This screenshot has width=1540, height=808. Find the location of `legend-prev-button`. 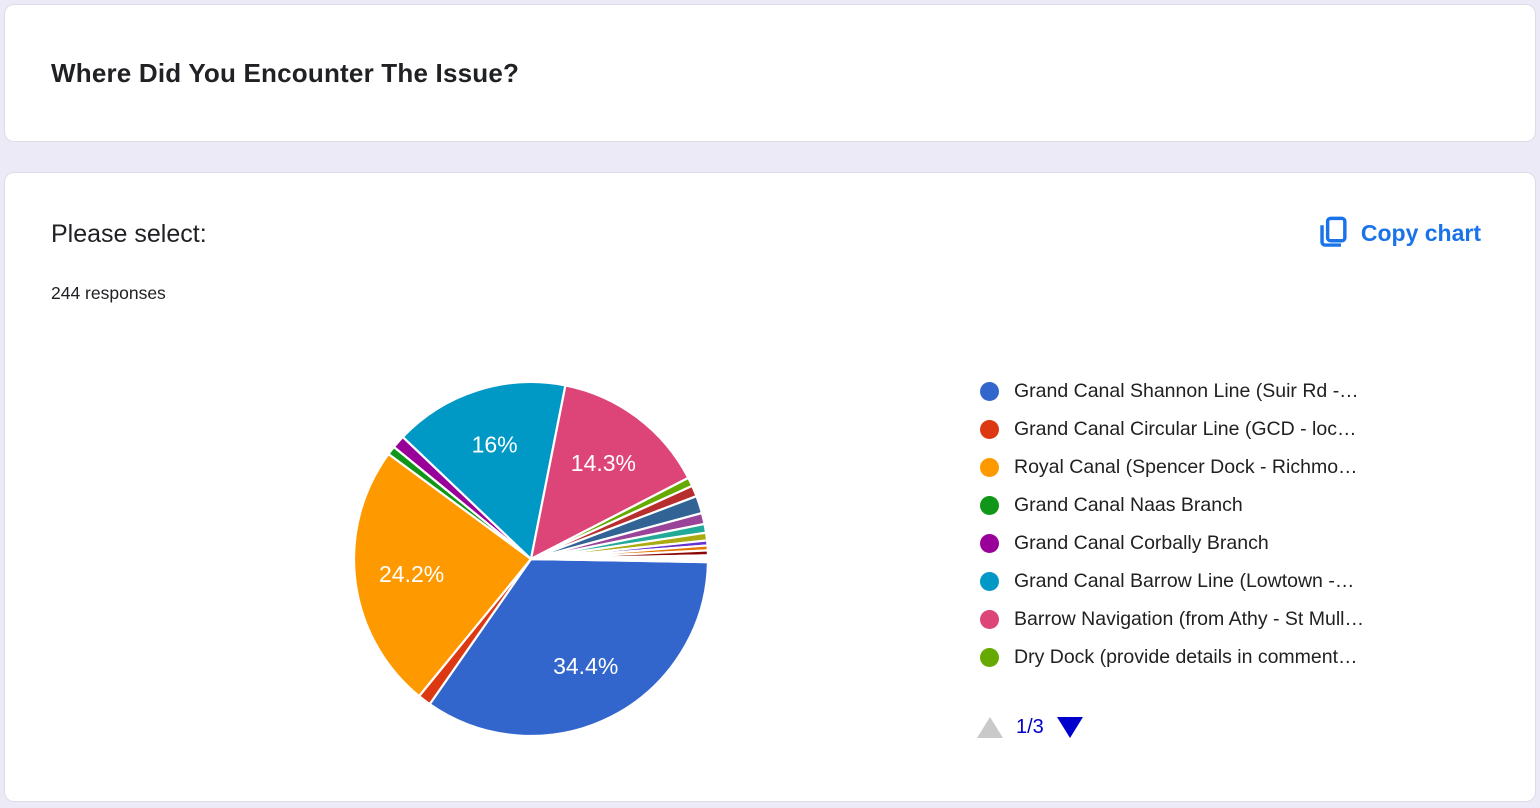

legend-prev-button is located at coordinates (990, 727).